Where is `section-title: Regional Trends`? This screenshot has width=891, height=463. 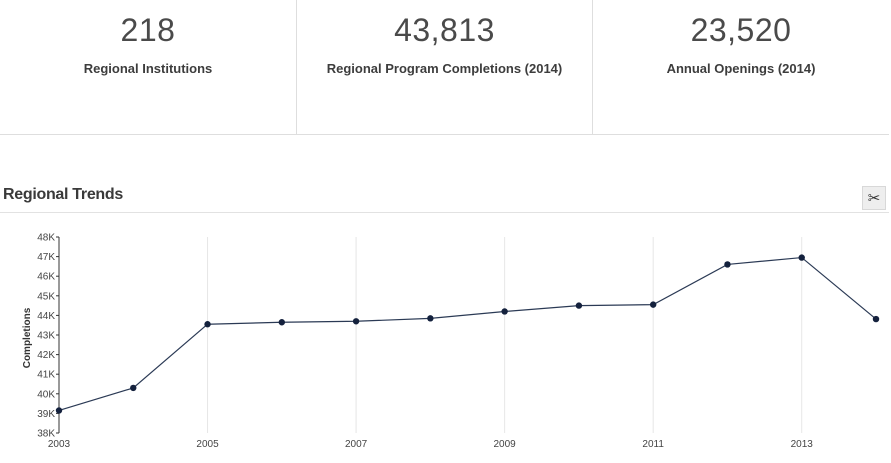 section-title: Regional Trends is located at coordinates (63, 194).